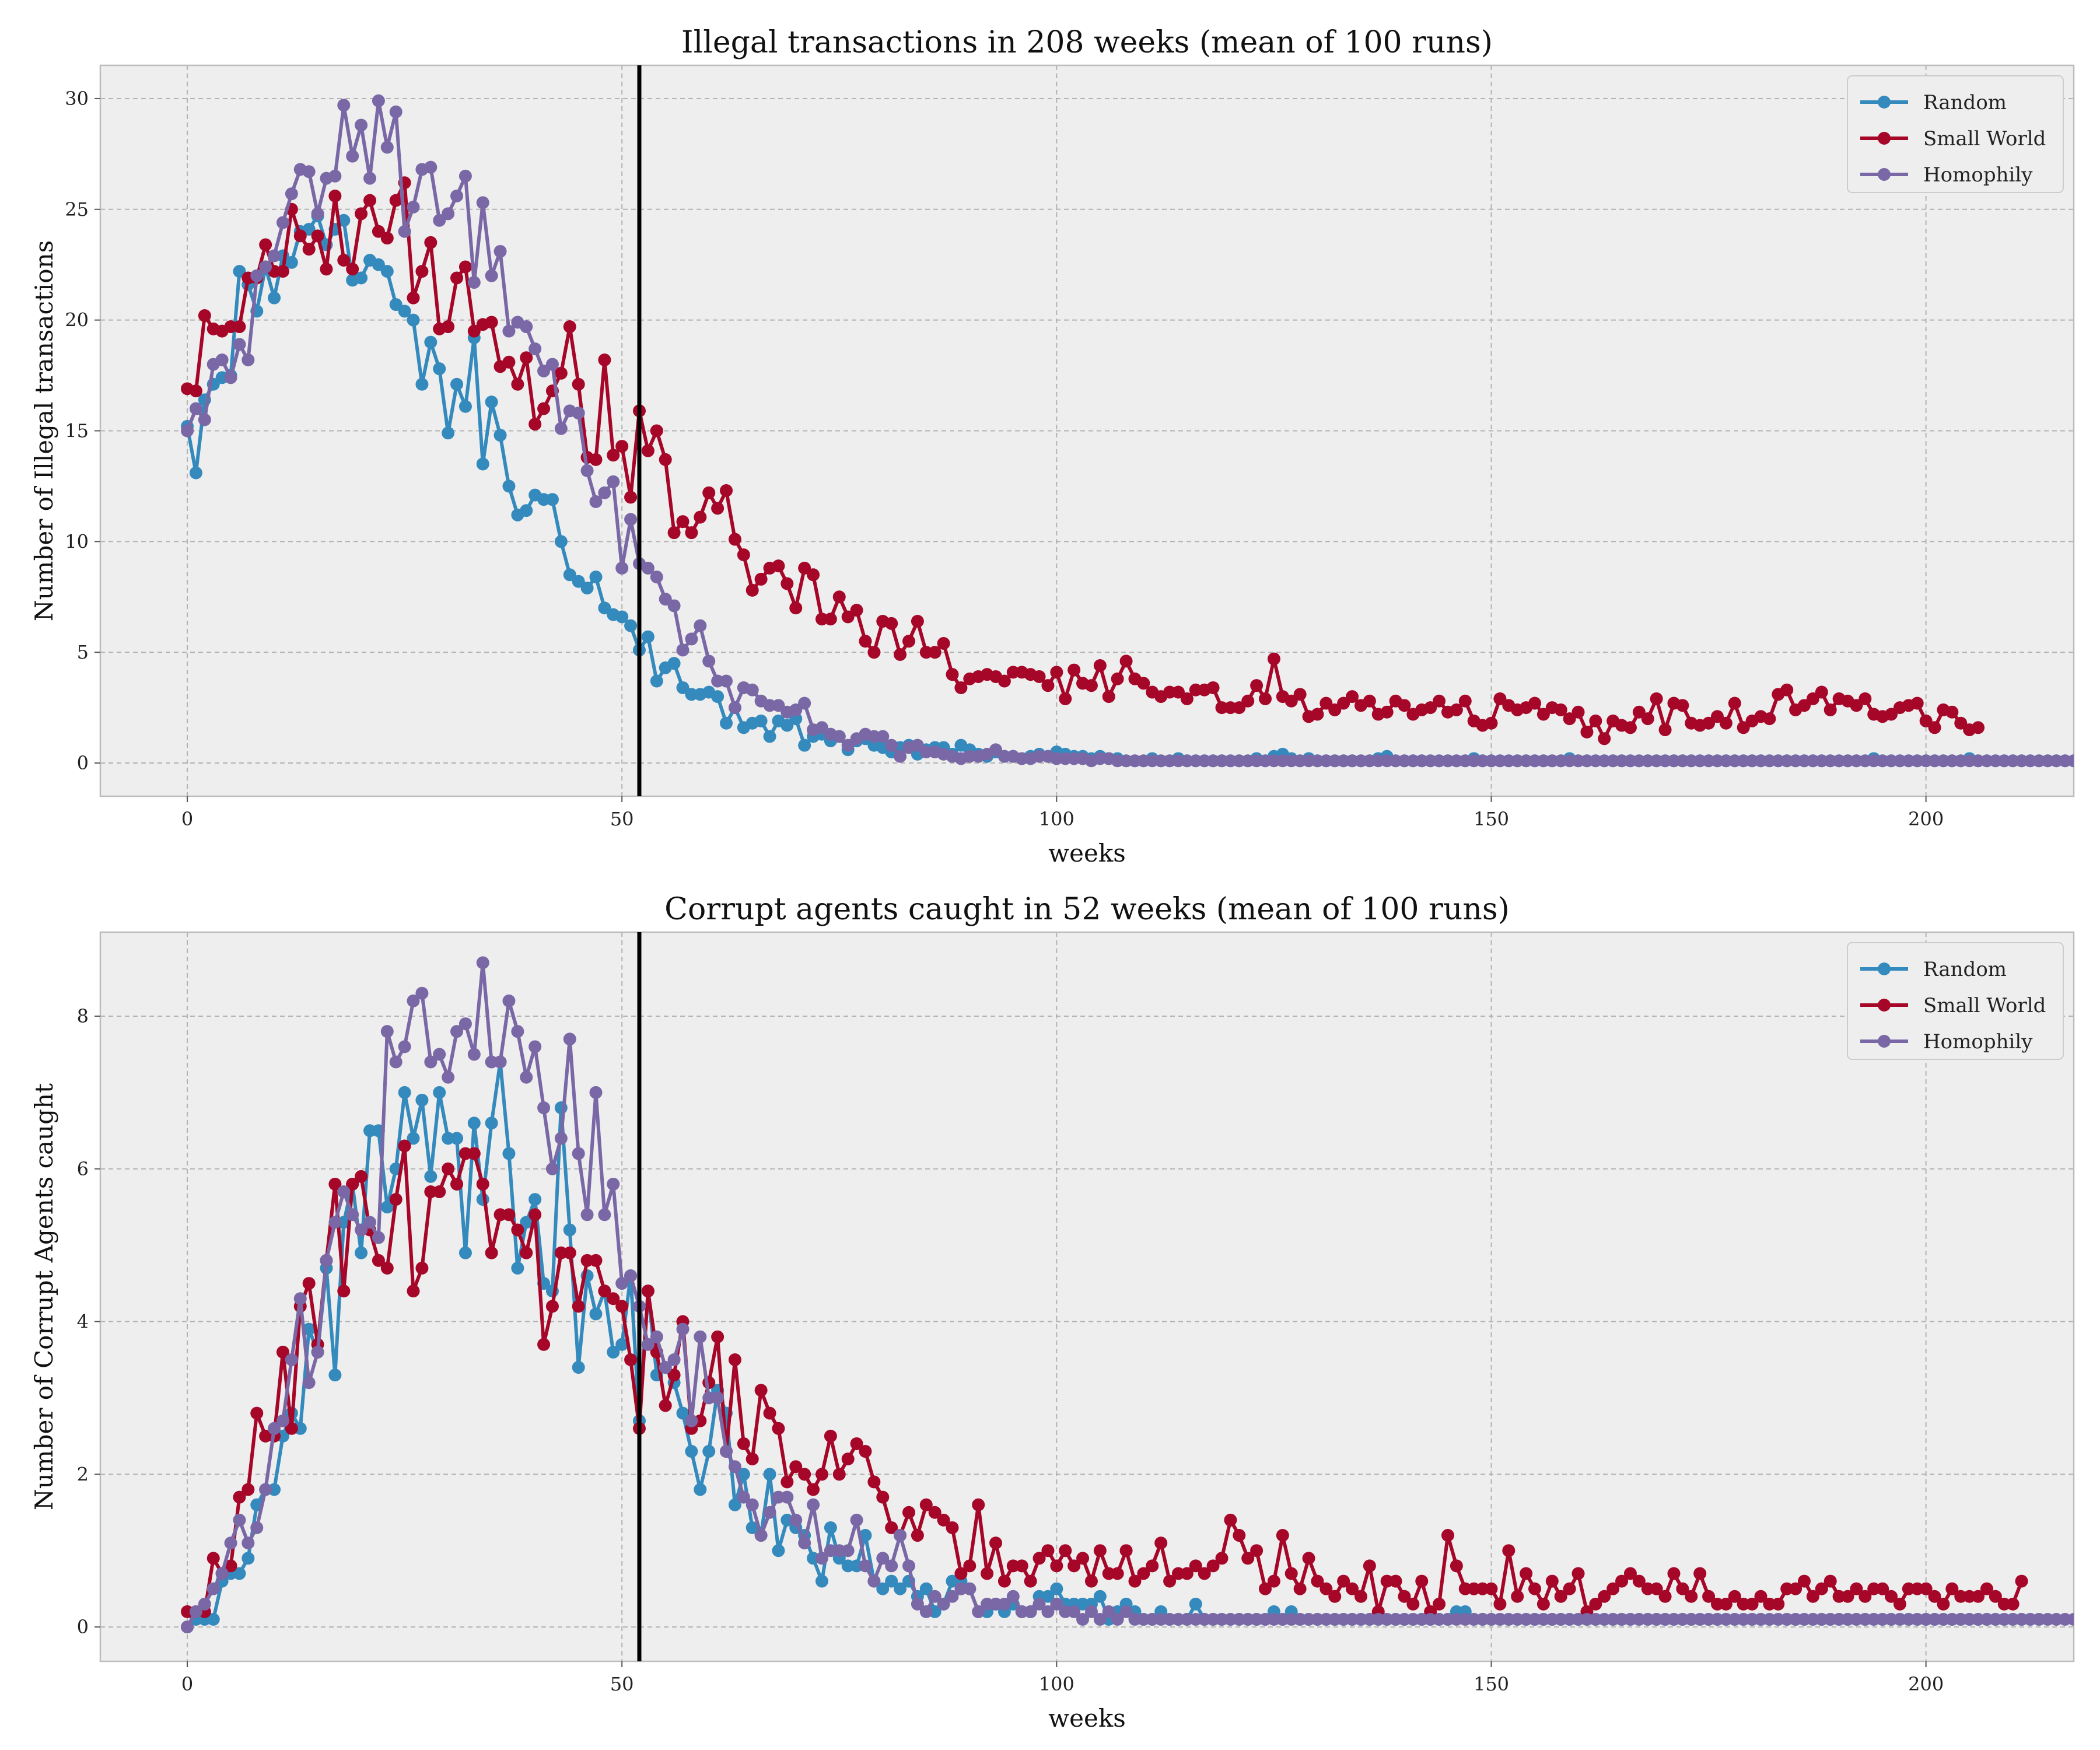  What do you see at coordinates (1884, 174) in the screenshot?
I see `legend-marker` at bounding box center [1884, 174].